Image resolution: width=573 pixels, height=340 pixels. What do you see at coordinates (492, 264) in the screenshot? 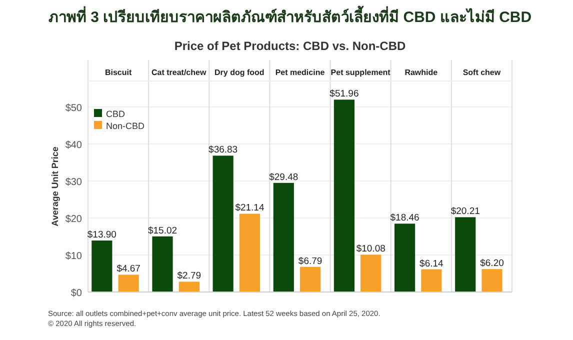
I see `data-label: $6.20` at bounding box center [492, 264].